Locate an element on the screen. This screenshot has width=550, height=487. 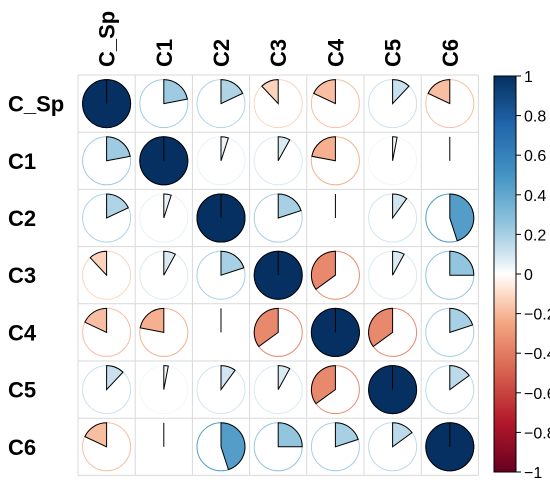
col-label-C1: C1 is located at coordinates (164, 53).